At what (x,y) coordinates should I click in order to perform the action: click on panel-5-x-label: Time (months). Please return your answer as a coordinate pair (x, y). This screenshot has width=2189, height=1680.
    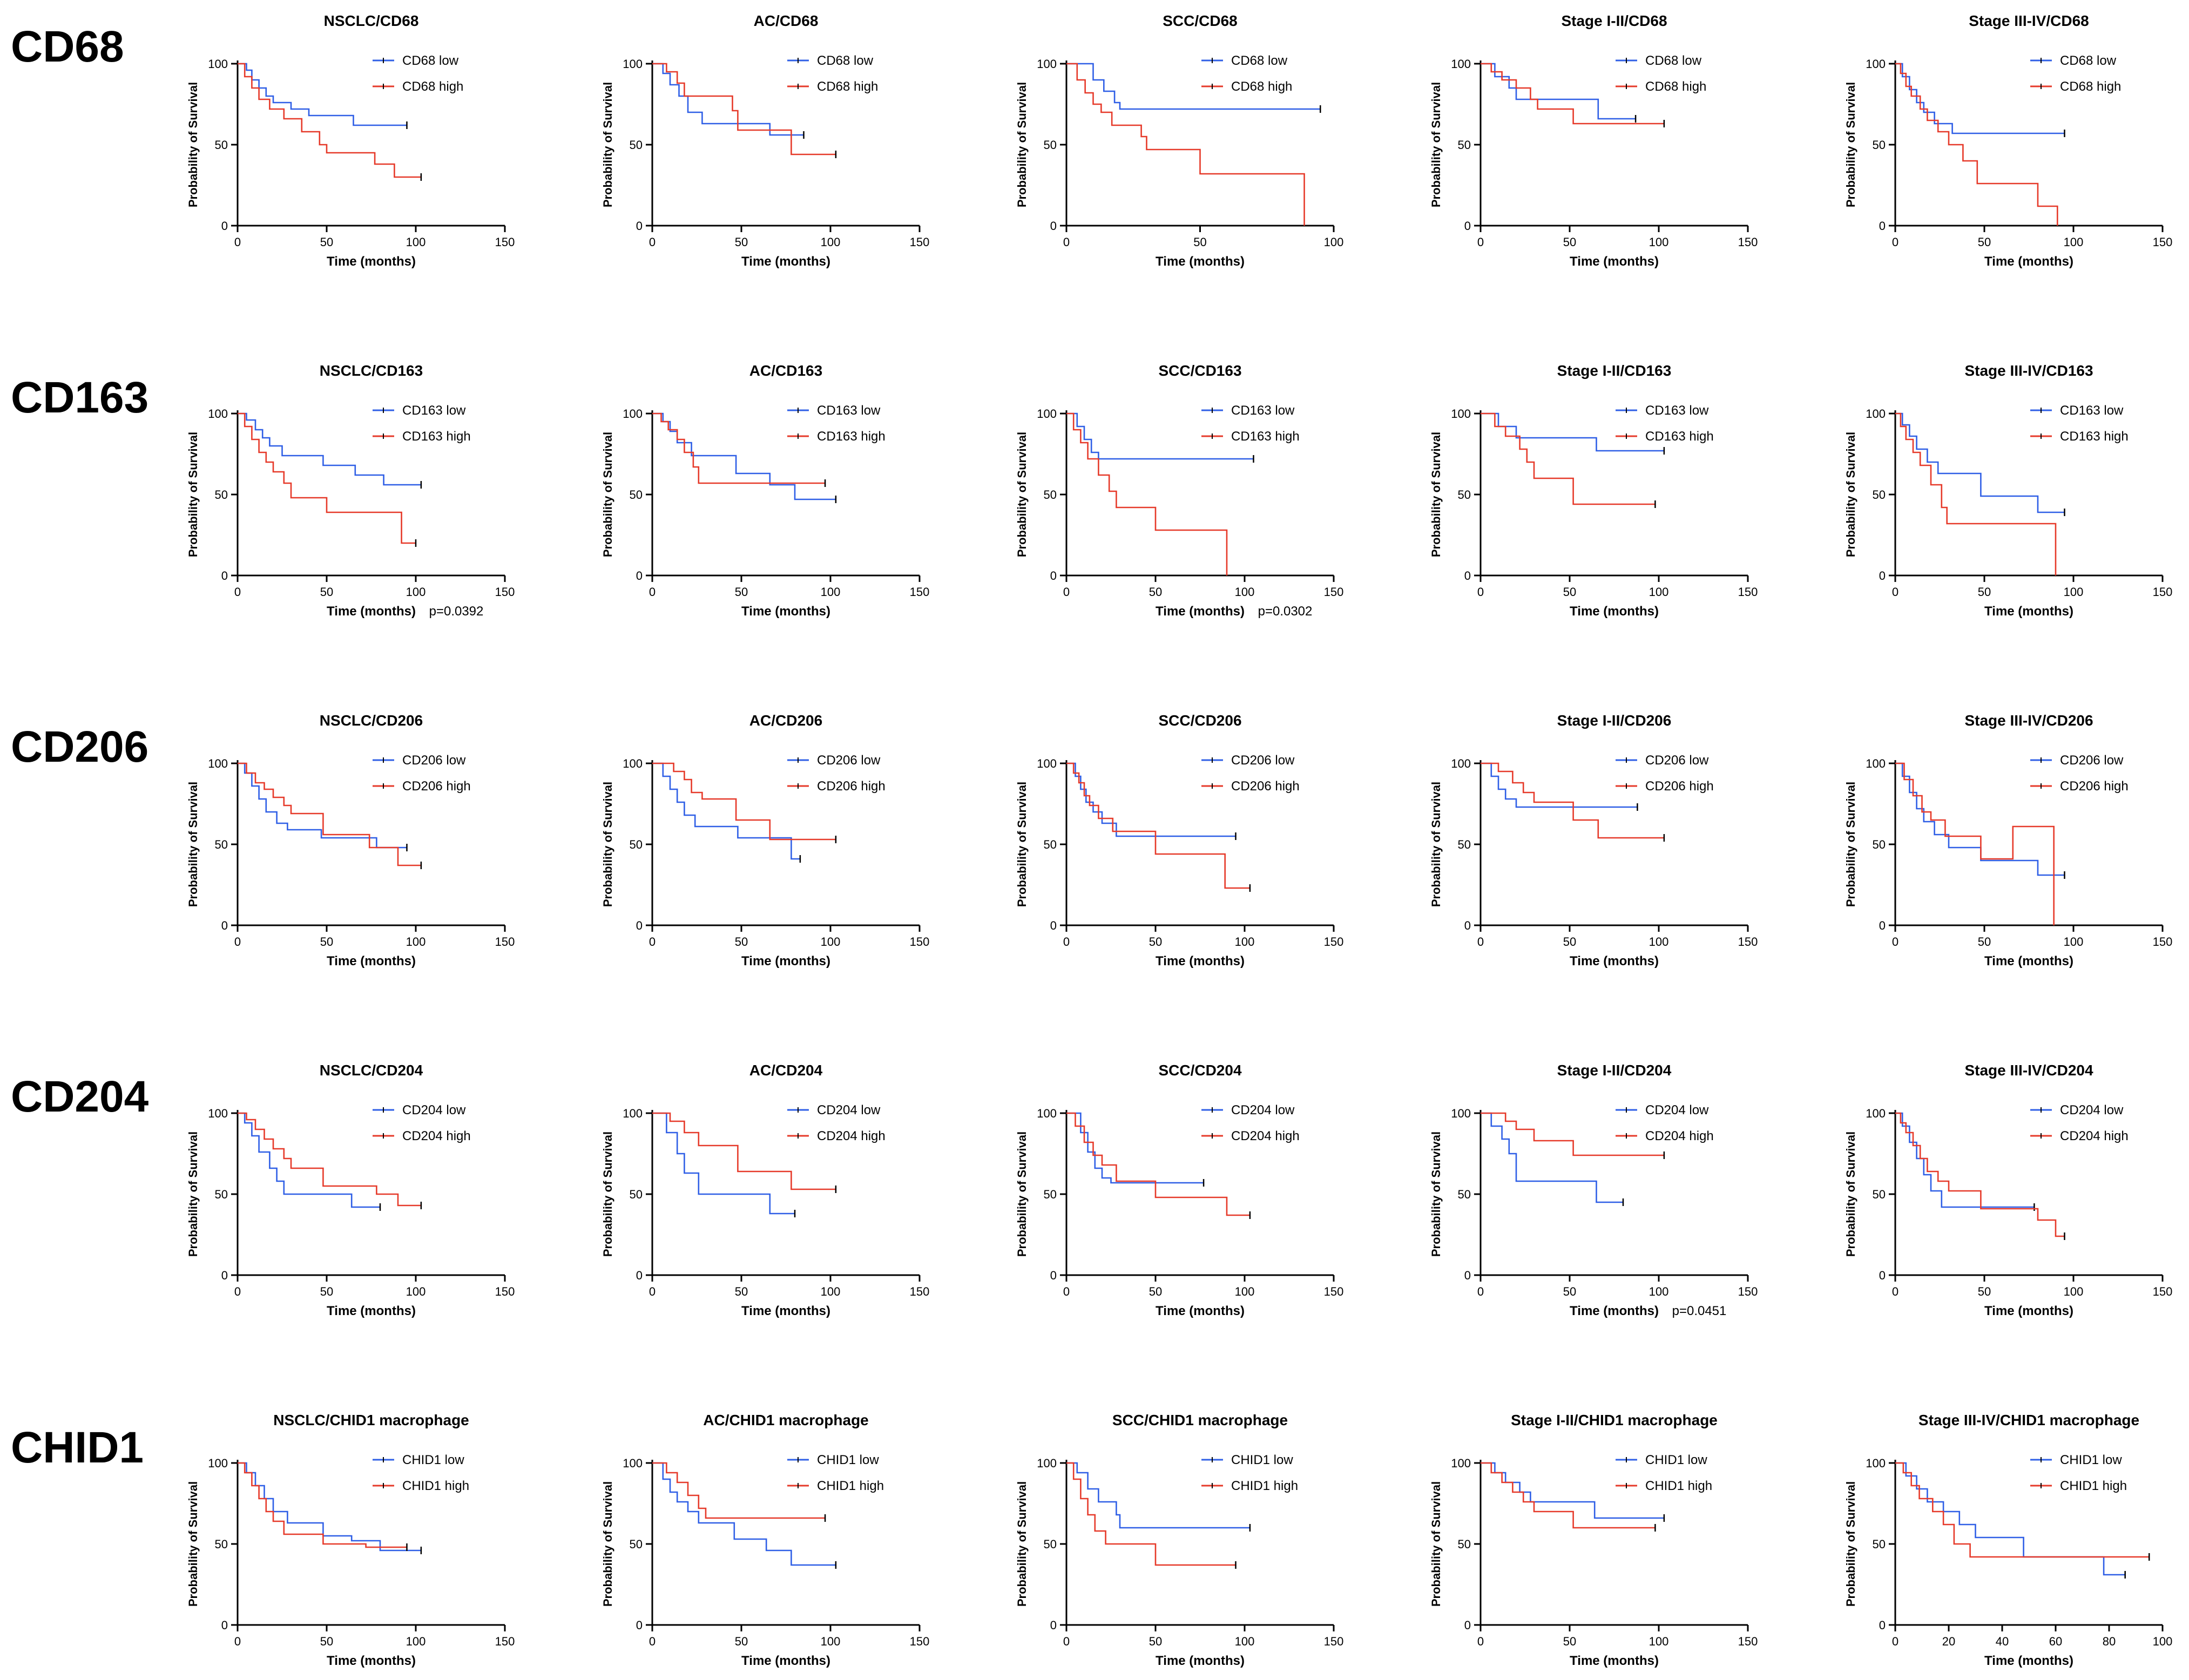
    Looking at the image, I should click on (2028, 261).